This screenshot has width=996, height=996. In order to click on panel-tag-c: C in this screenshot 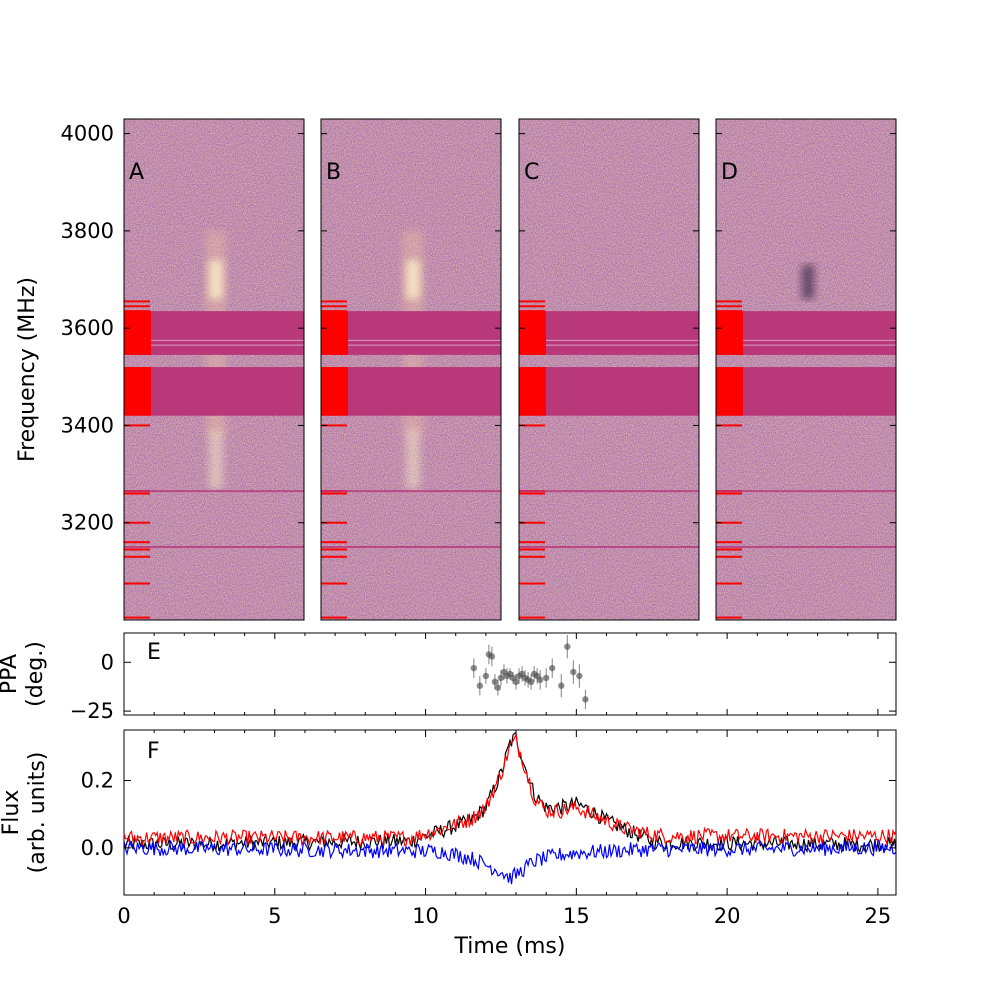, I will do `click(531, 172)`.